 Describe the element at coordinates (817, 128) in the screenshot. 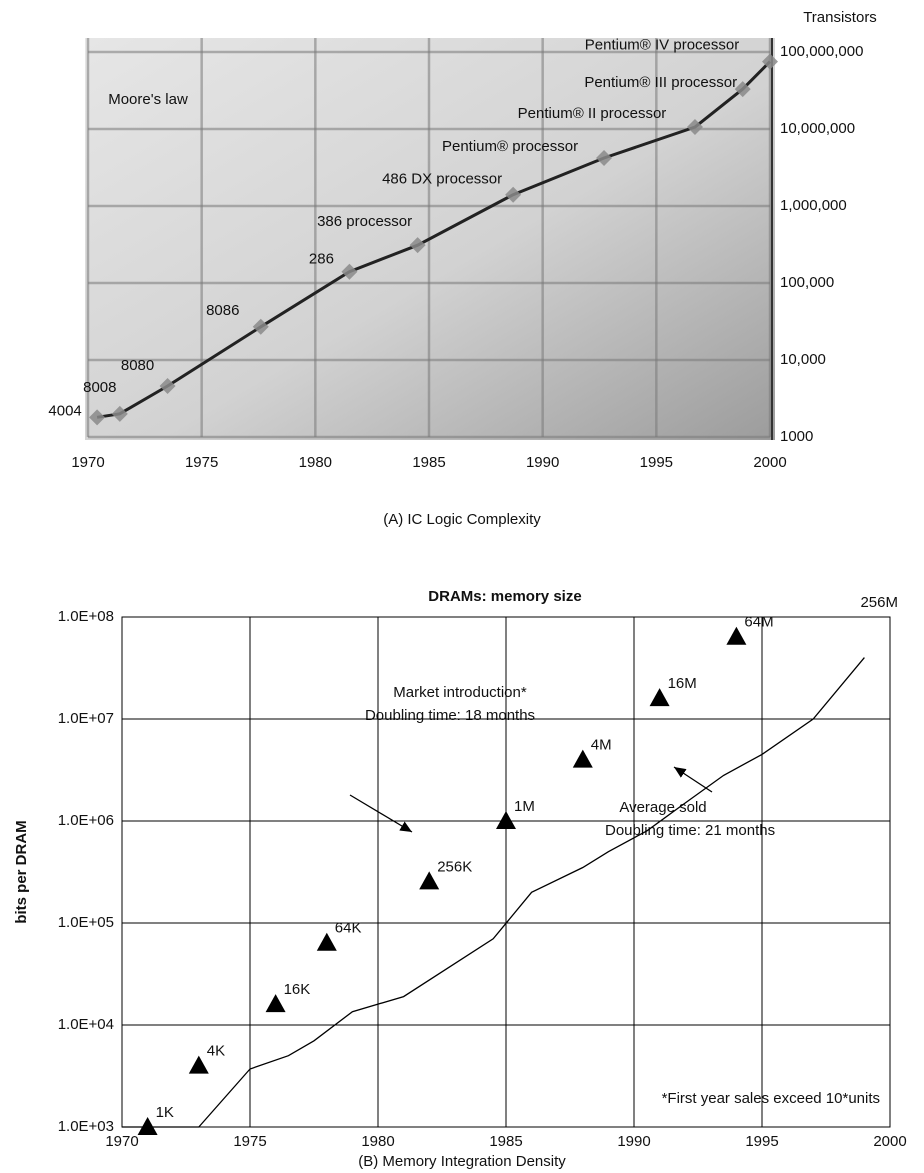

I see `y-tick-label: 10,000,000` at that location.